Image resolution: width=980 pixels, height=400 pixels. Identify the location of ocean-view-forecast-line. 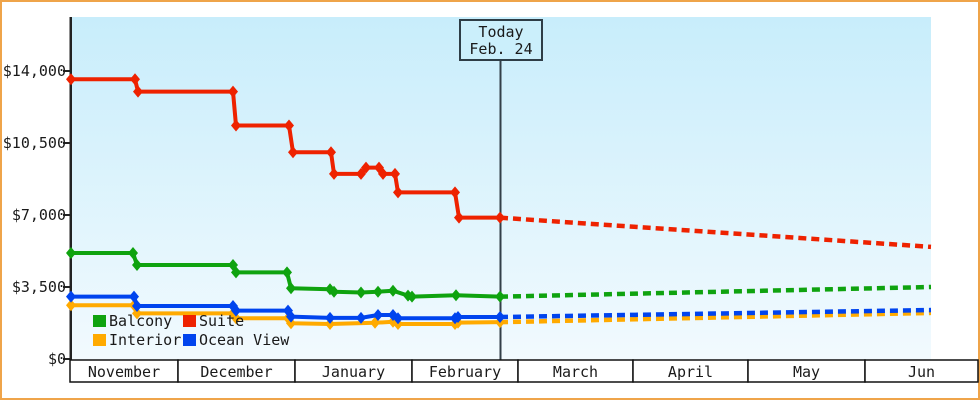
(715, 313).